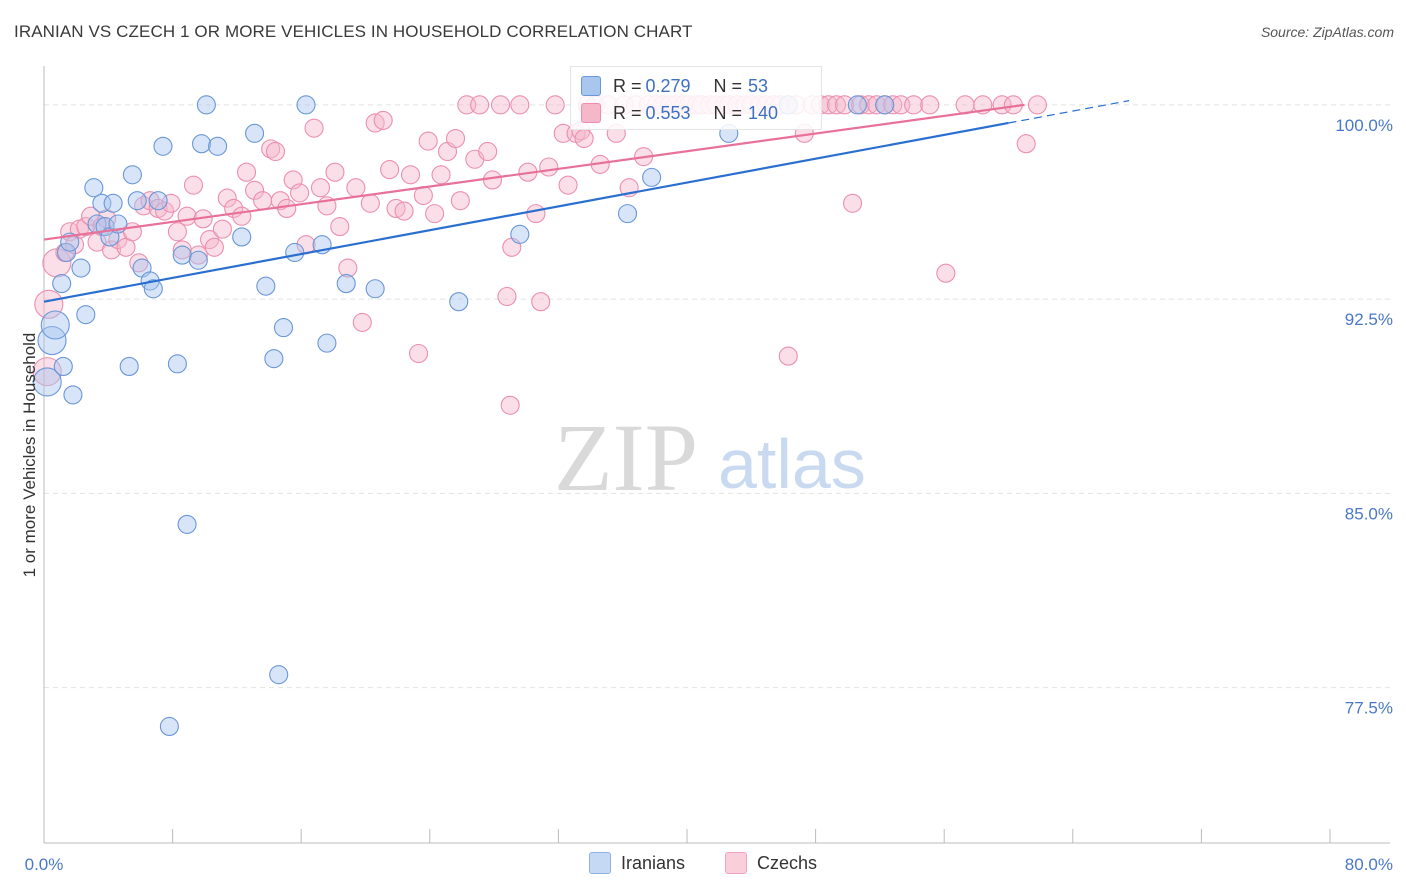  Describe the element at coordinates (728, 85) in the screenshot. I see `n-label: N =` at that location.